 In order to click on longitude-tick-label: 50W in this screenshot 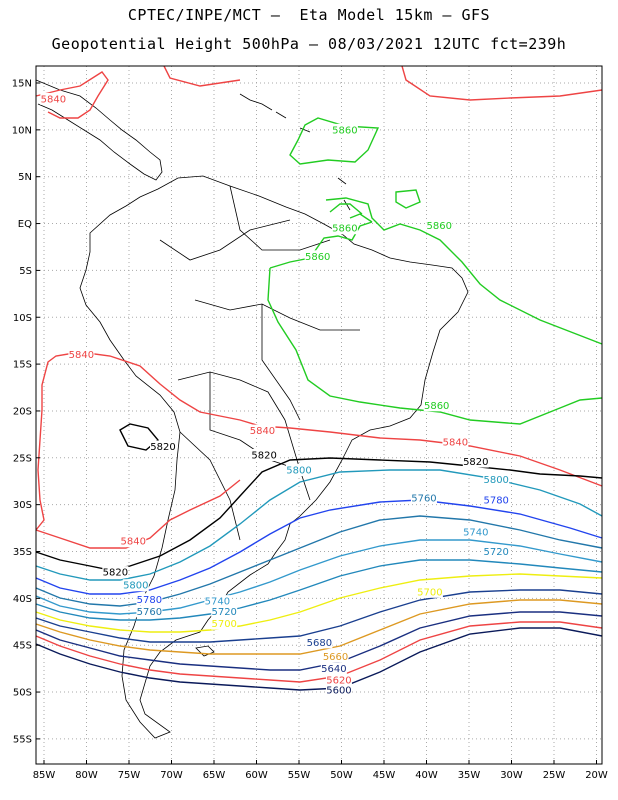, I will do `click(341, 775)`.